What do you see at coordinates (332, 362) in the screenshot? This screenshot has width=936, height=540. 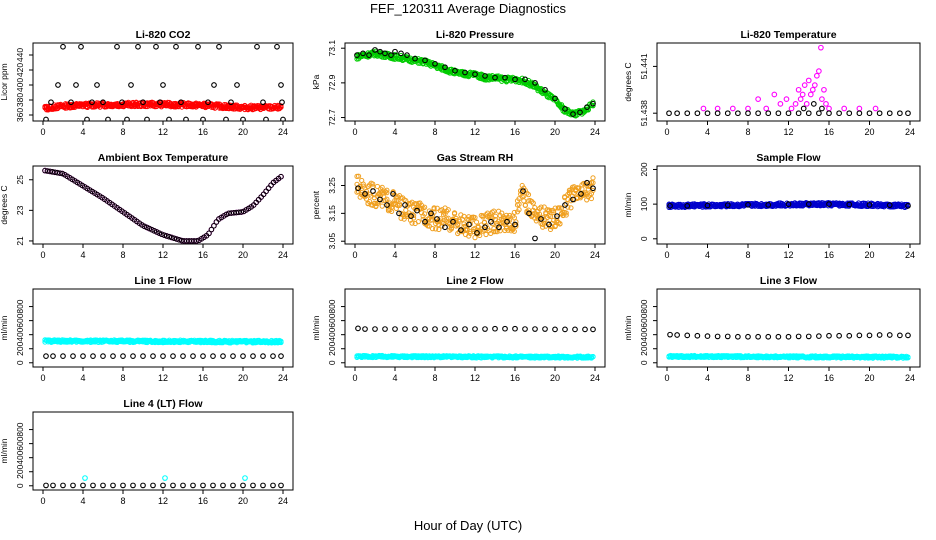 I see `y-tick-label: 0` at bounding box center [332, 362].